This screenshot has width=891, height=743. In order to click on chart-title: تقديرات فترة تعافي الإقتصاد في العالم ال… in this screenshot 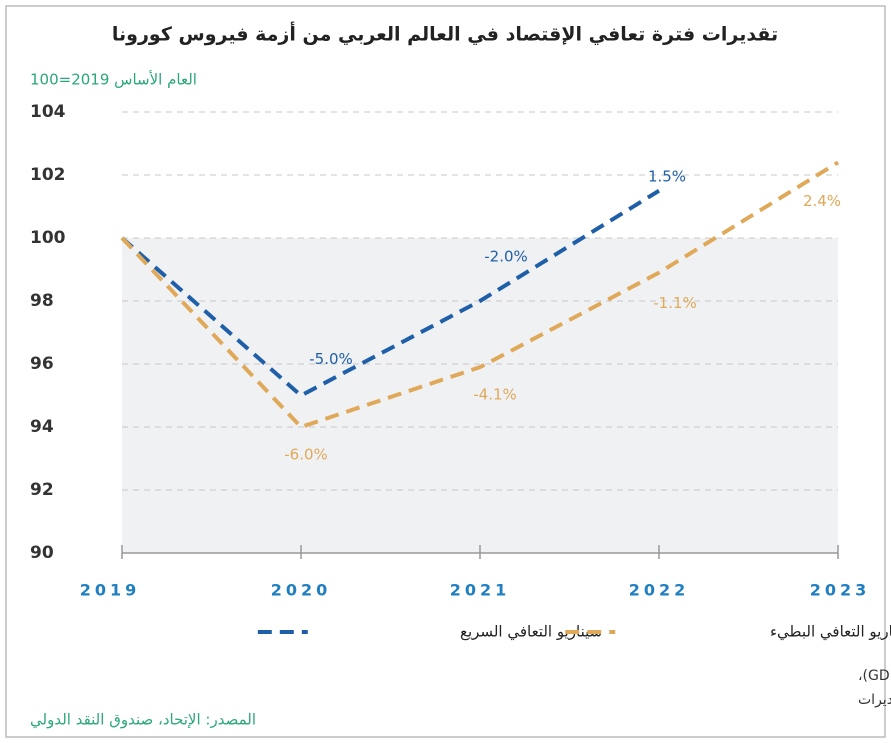, I will do `click(445, 34)`.